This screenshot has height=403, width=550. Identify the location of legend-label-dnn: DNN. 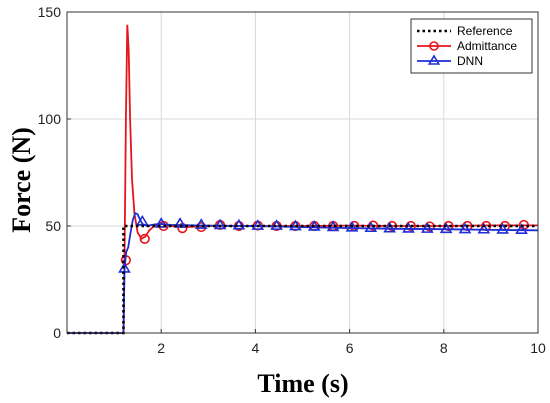
(470, 61).